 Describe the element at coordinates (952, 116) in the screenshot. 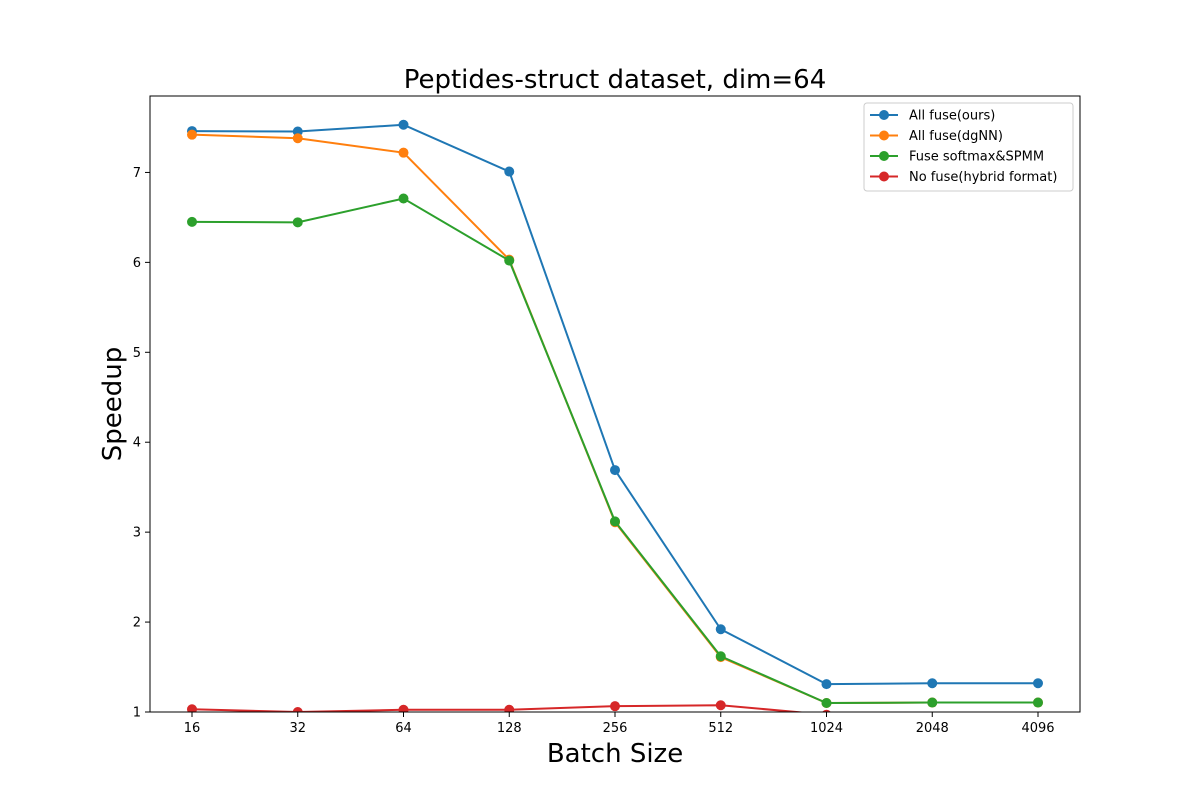

I see `legend-label: All fuse(ours)` at that location.